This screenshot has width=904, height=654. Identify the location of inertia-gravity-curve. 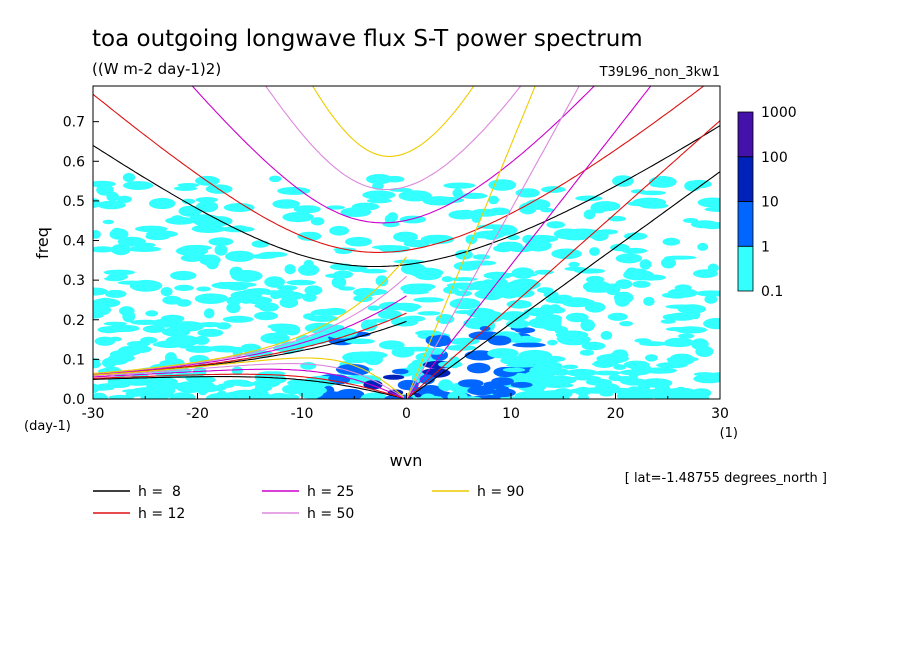
(393, 121).